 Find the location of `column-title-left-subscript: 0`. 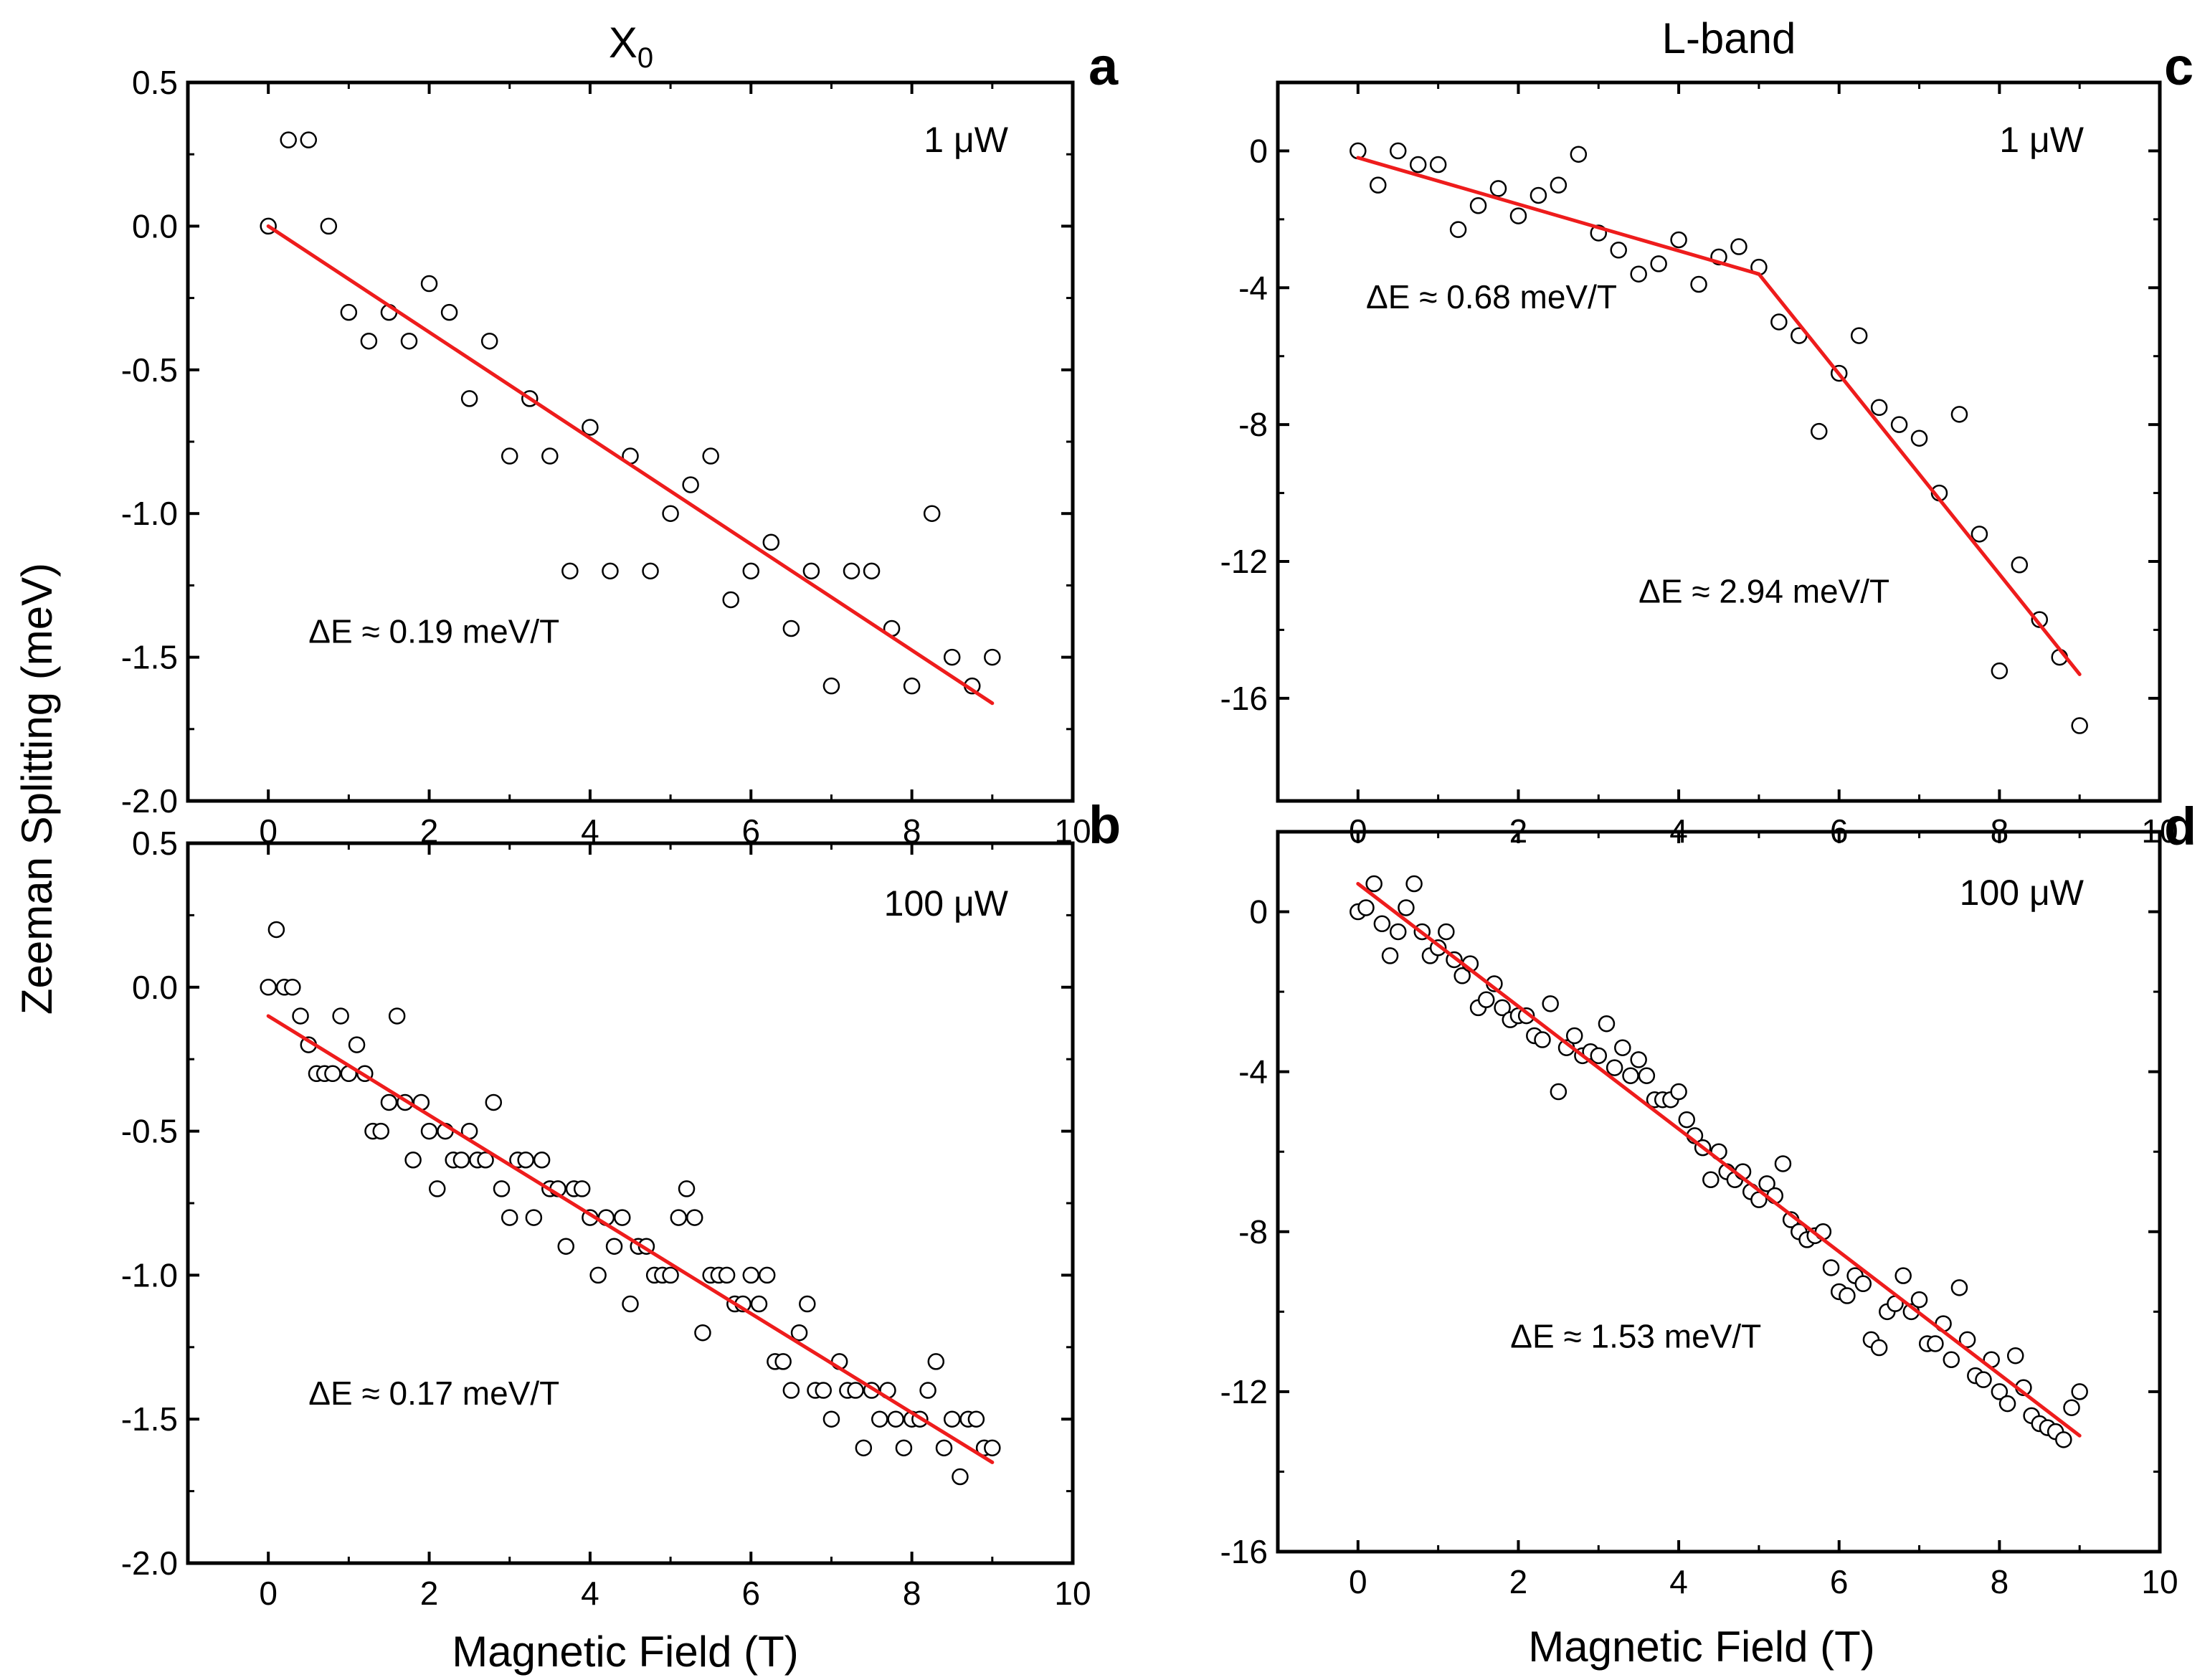

column-title-left-subscript: 0 is located at coordinates (645, 58).